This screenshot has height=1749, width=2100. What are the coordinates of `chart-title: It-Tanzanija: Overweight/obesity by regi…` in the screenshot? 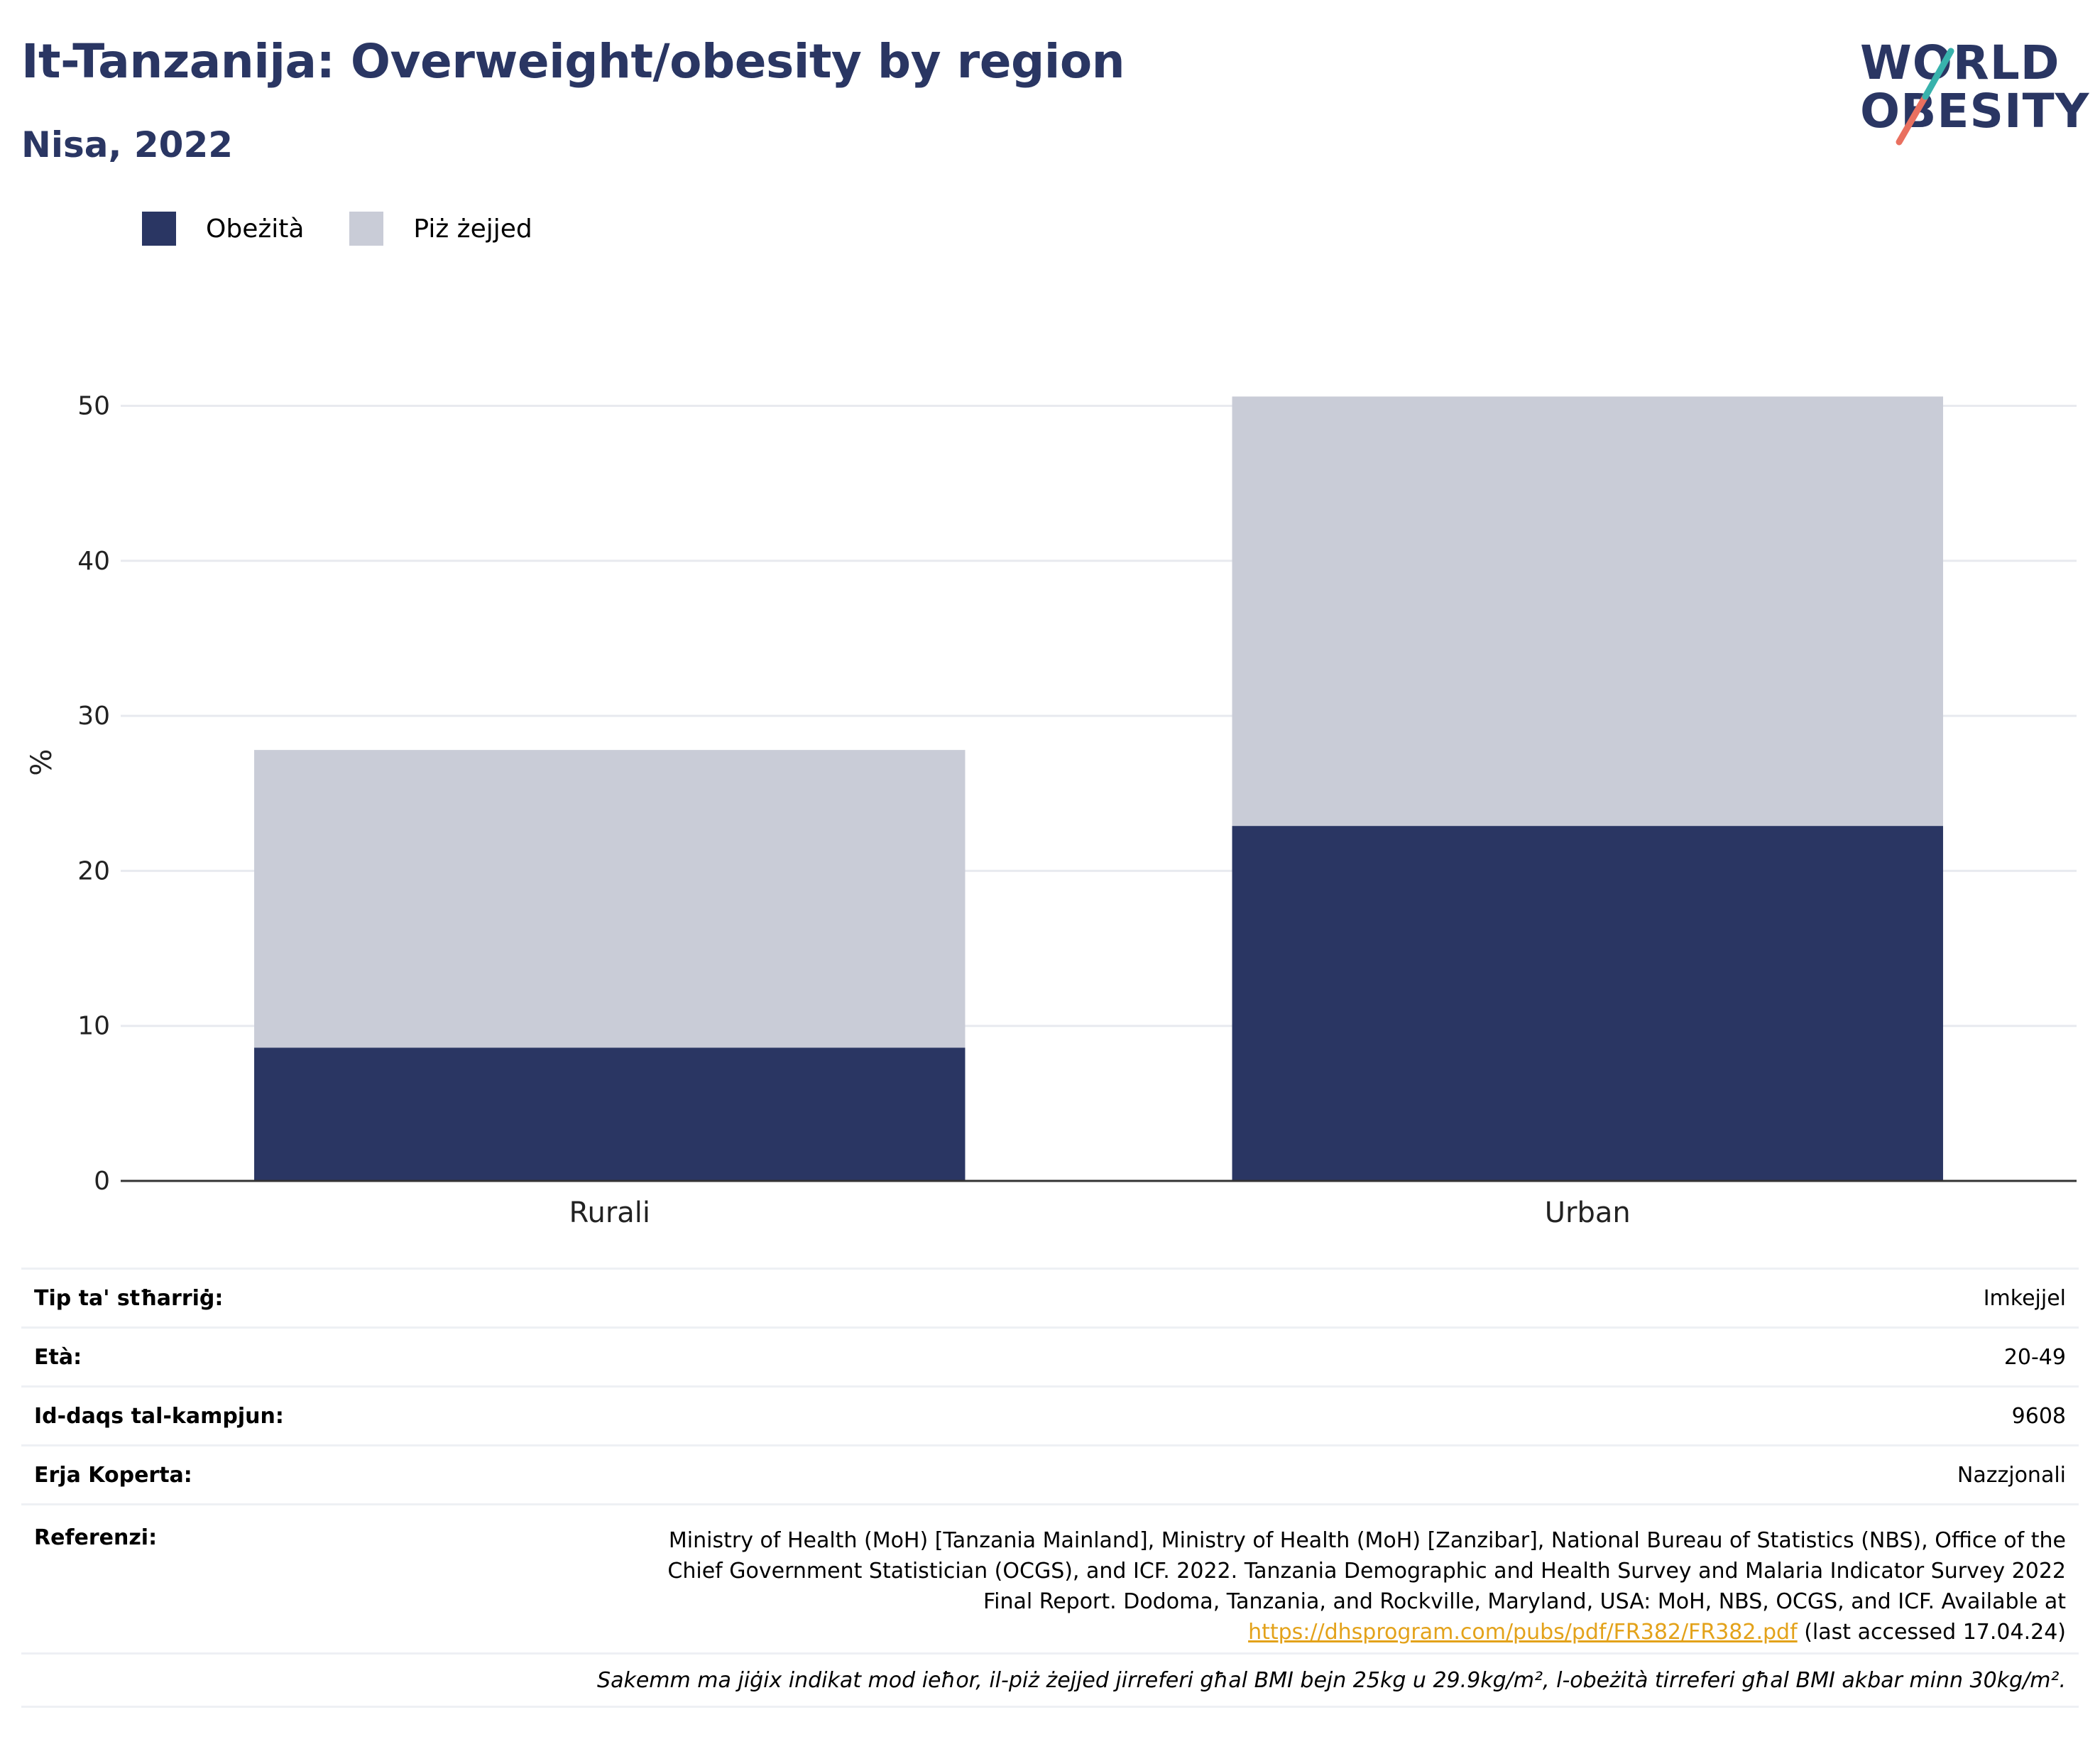 It's located at (573, 61).